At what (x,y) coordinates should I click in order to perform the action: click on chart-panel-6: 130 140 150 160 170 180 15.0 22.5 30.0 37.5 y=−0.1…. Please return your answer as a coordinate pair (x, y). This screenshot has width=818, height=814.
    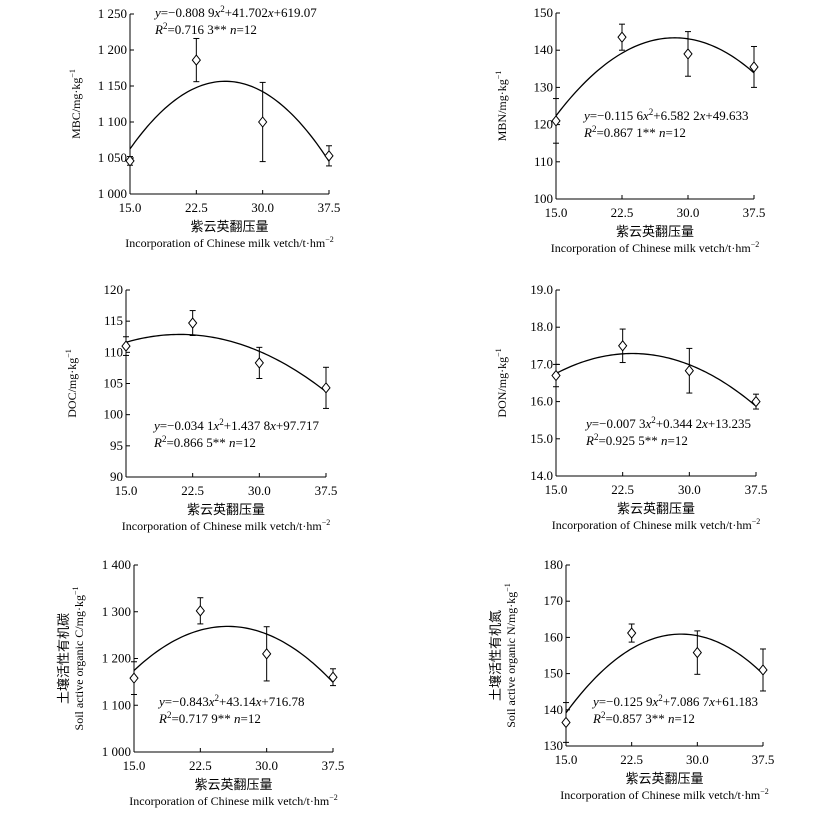
    Looking at the image, I should click on (631, 679).